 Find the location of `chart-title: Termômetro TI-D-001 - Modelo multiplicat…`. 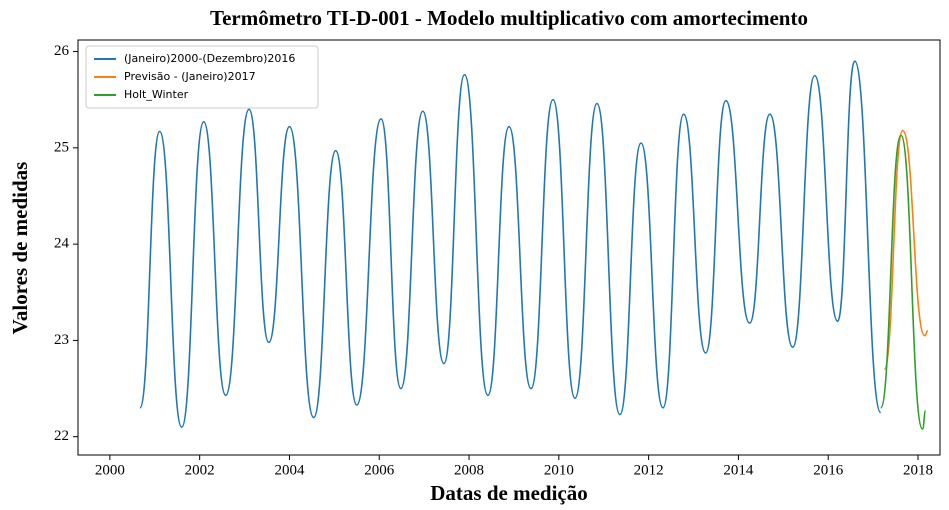

chart-title: Termômetro TI-D-001 - Modelo multiplicat… is located at coordinates (509, 18).